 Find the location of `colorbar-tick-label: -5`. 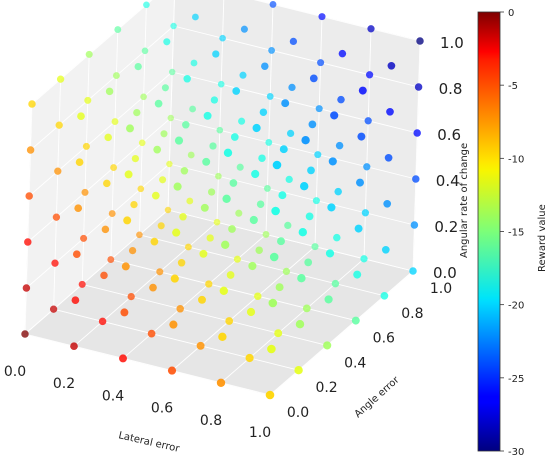

colorbar-tick-label: -5 is located at coordinates (513, 86).